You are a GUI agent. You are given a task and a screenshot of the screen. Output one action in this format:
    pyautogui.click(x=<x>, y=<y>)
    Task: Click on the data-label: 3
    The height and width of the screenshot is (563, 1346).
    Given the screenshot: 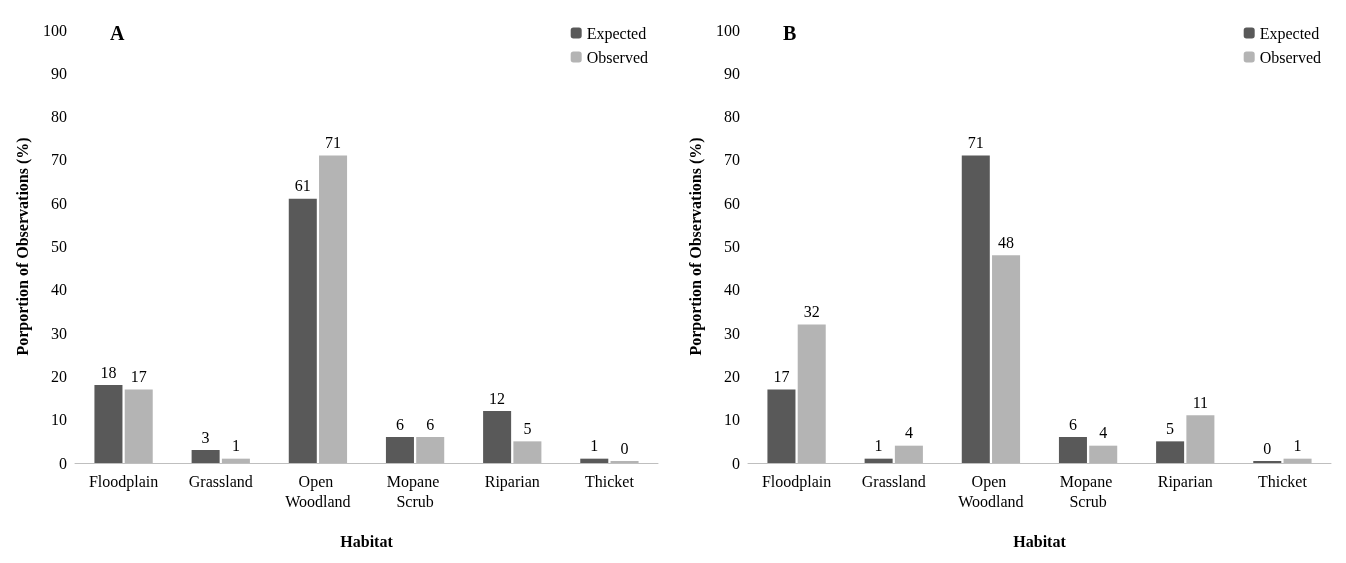 What is the action you would take?
    pyautogui.click(x=205, y=437)
    